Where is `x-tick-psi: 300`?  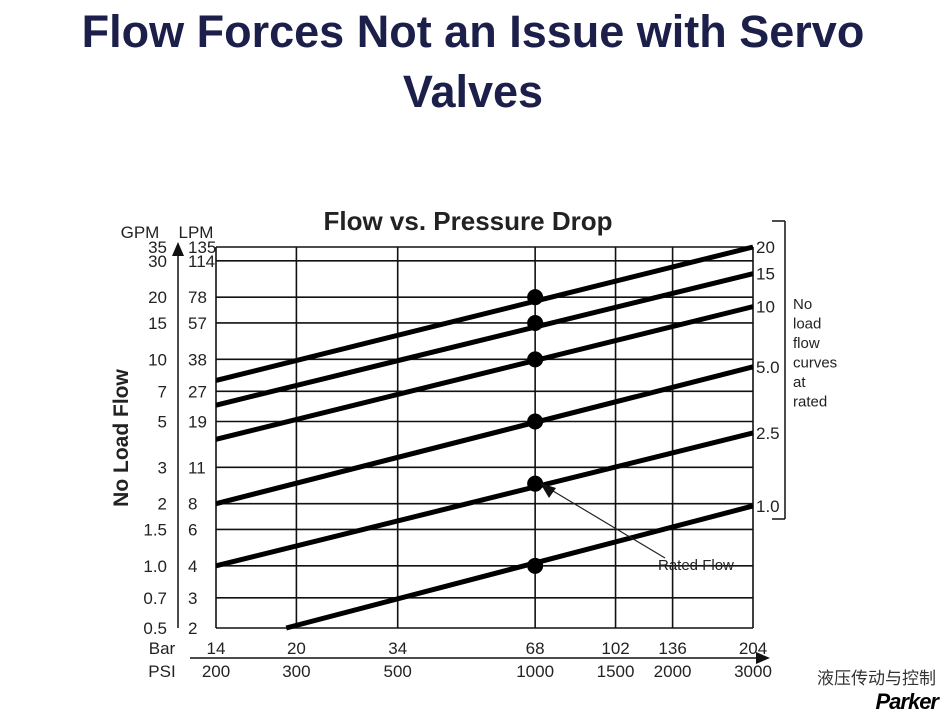 x-tick-psi: 300 is located at coordinates (296, 671).